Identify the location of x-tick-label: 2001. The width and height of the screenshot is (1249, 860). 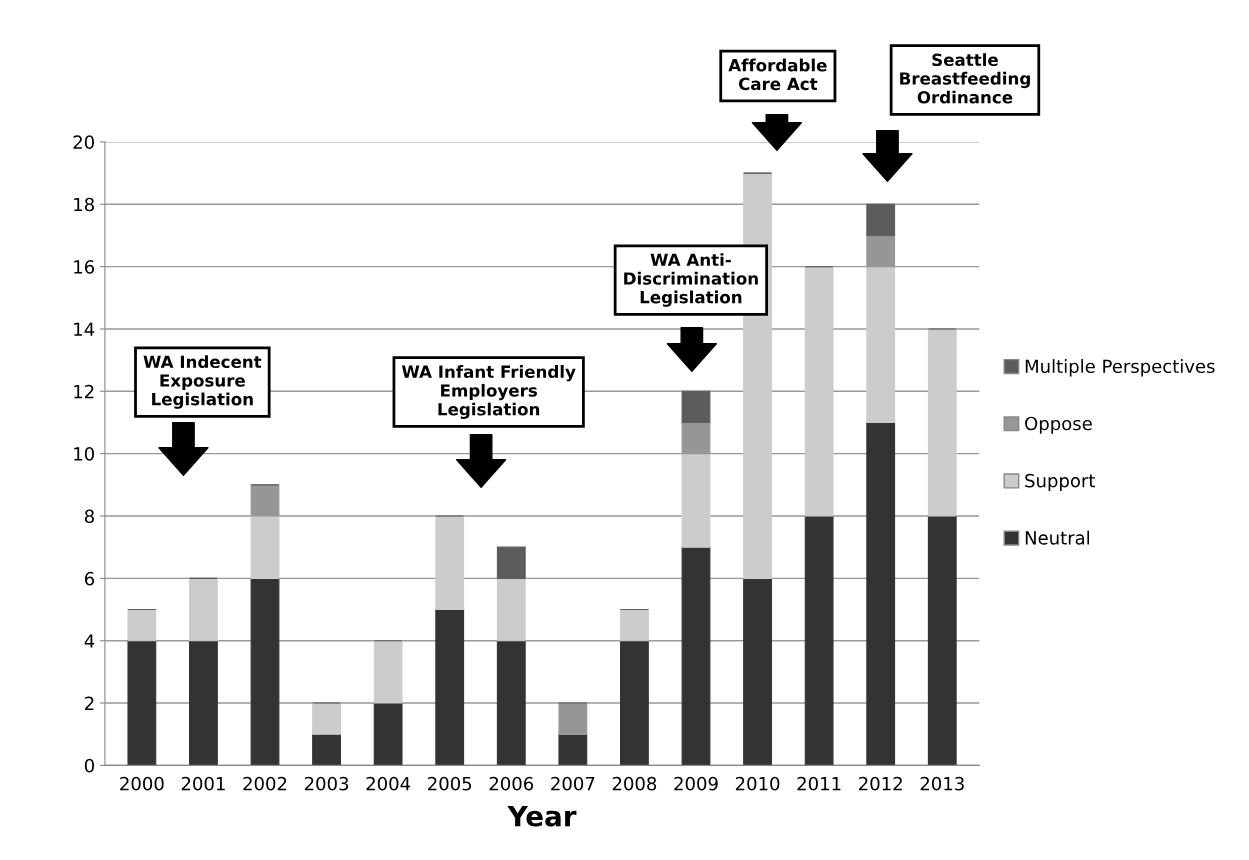
(203, 783).